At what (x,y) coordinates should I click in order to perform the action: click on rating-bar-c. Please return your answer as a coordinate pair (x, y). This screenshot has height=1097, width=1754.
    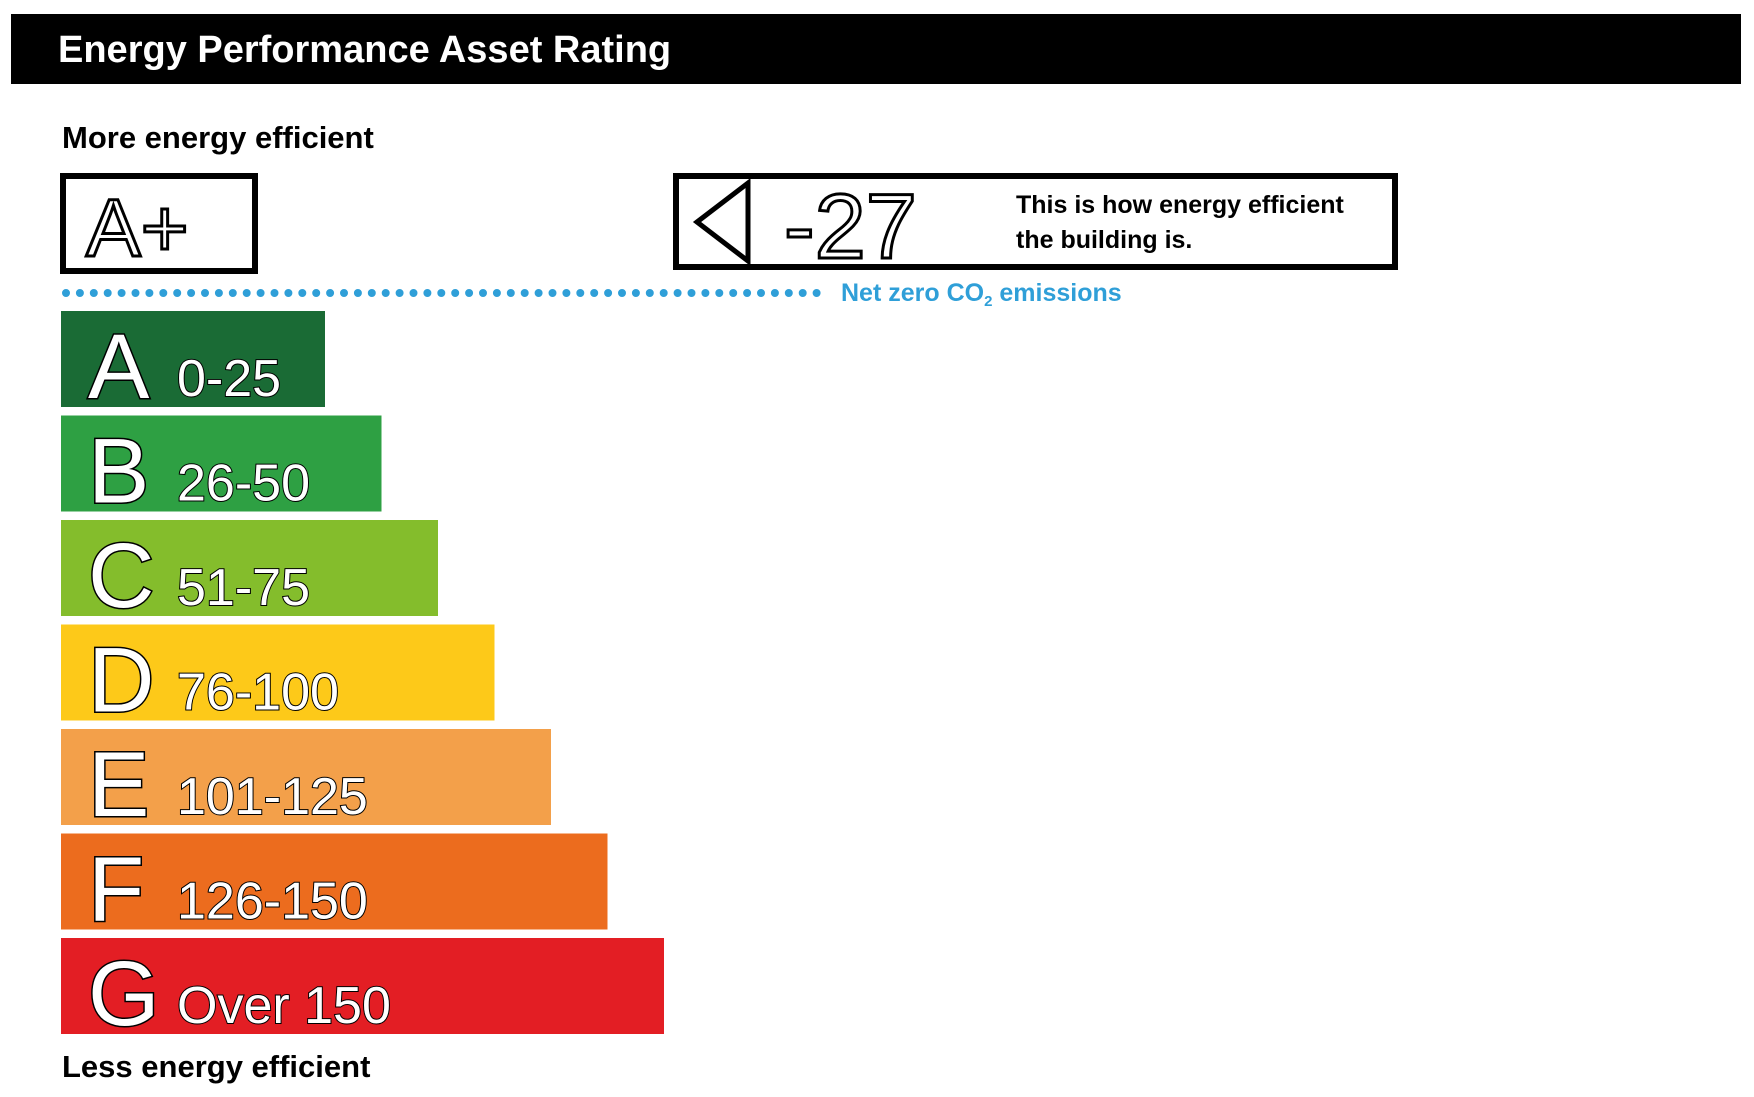
    Looking at the image, I should click on (249, 568).